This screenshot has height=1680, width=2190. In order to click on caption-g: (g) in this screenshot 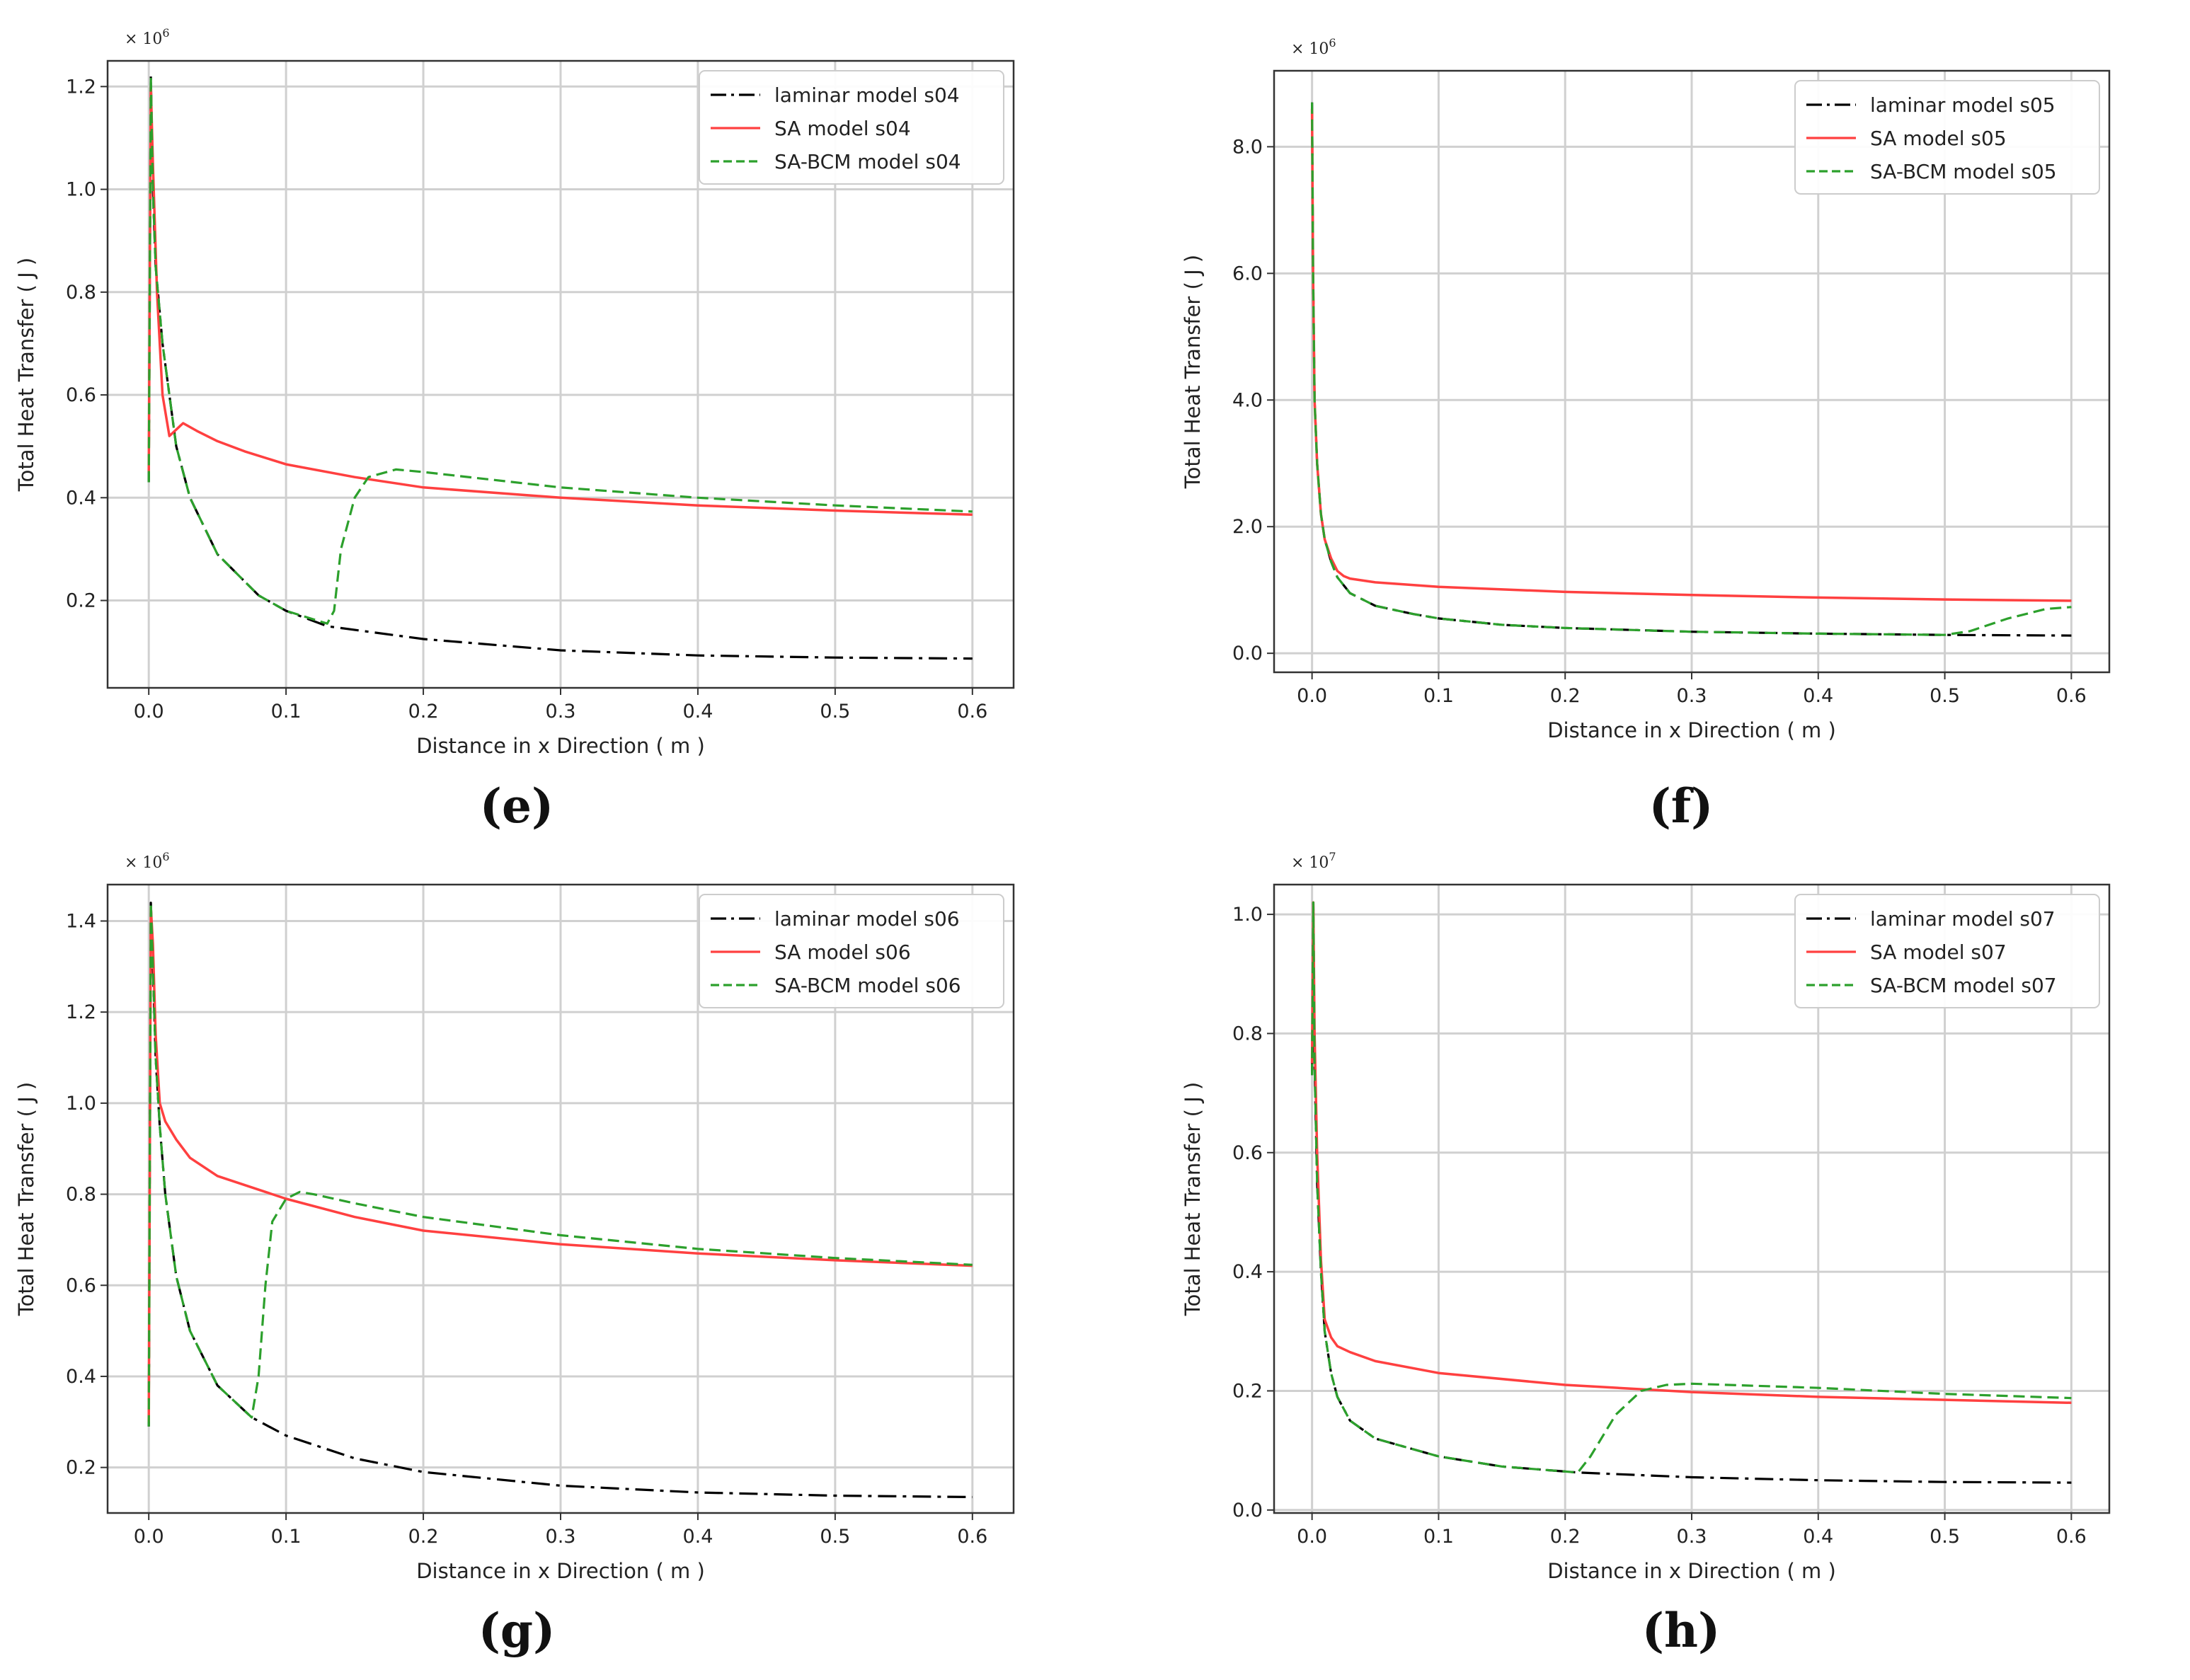, I will do `click(517, 1631)`.